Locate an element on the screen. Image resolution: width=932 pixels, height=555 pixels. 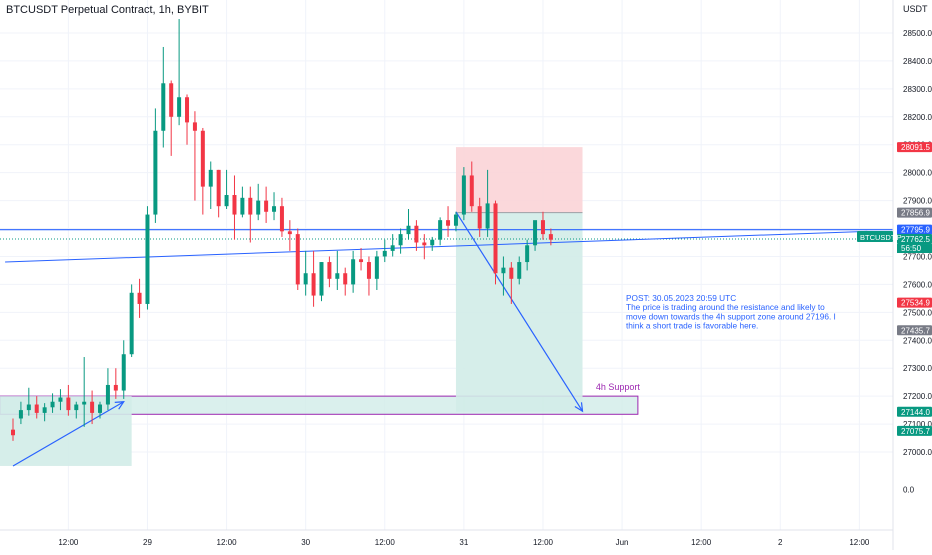
y-tick-label: 28400.0 is located at coordinates (917, 61).